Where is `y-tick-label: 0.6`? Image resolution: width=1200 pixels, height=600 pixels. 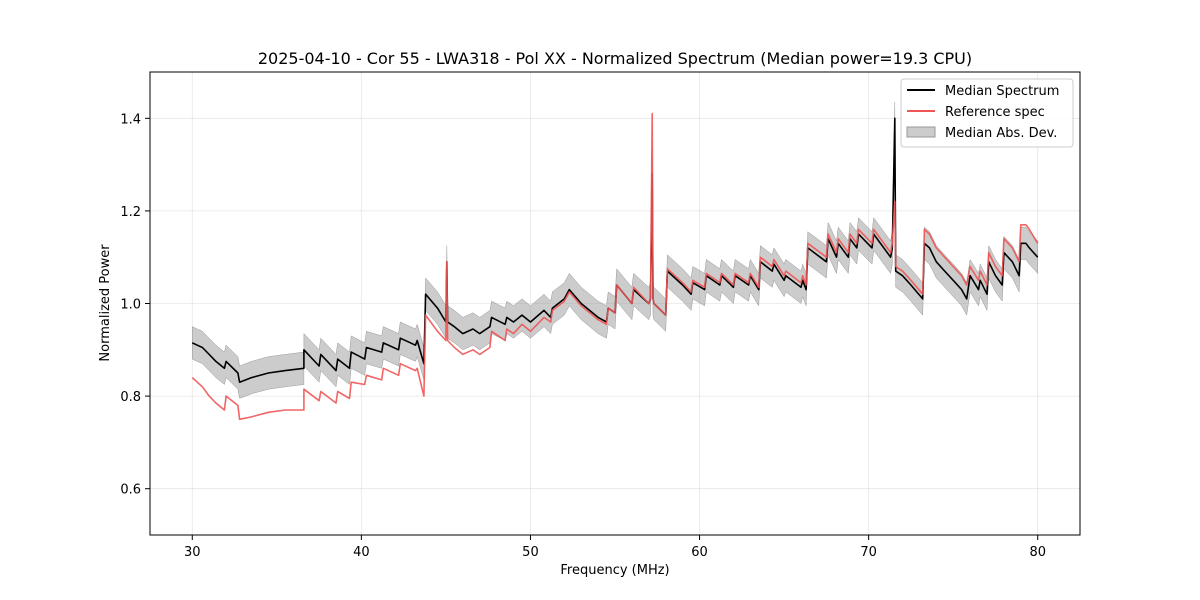 y-tick-label: 0.6 is located at coordinates (130, 490).